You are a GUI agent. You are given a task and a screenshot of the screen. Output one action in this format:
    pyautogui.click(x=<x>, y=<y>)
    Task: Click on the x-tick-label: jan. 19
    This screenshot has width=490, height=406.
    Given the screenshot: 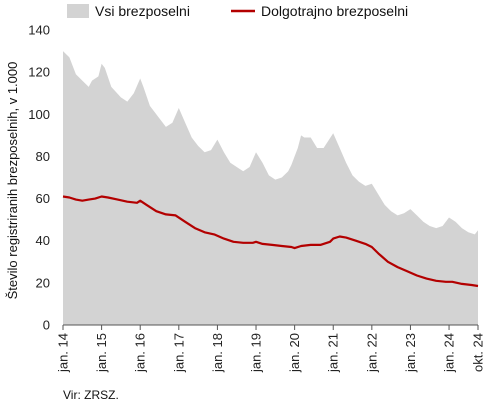 What is the action you would take?
    pyautogui.click(x=256, y=353)
    